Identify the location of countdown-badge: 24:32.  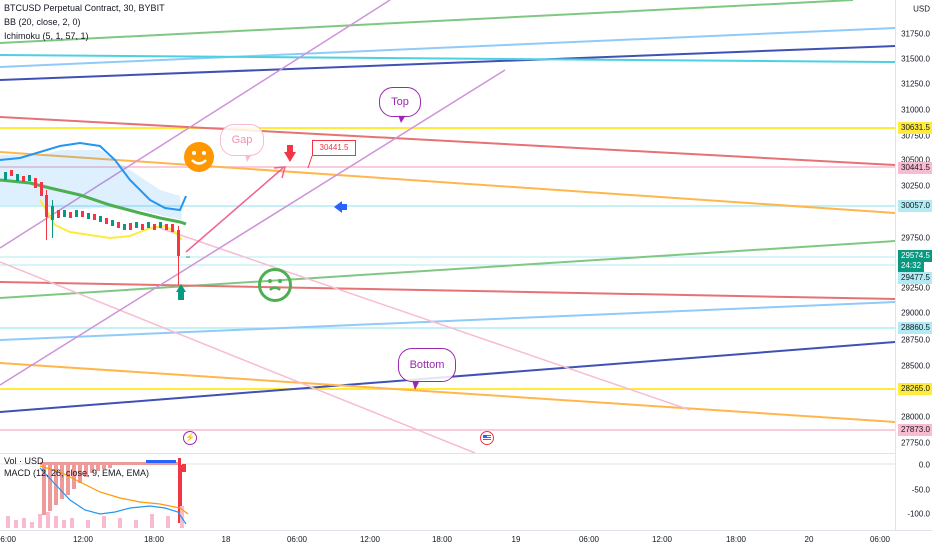
(911, 266).